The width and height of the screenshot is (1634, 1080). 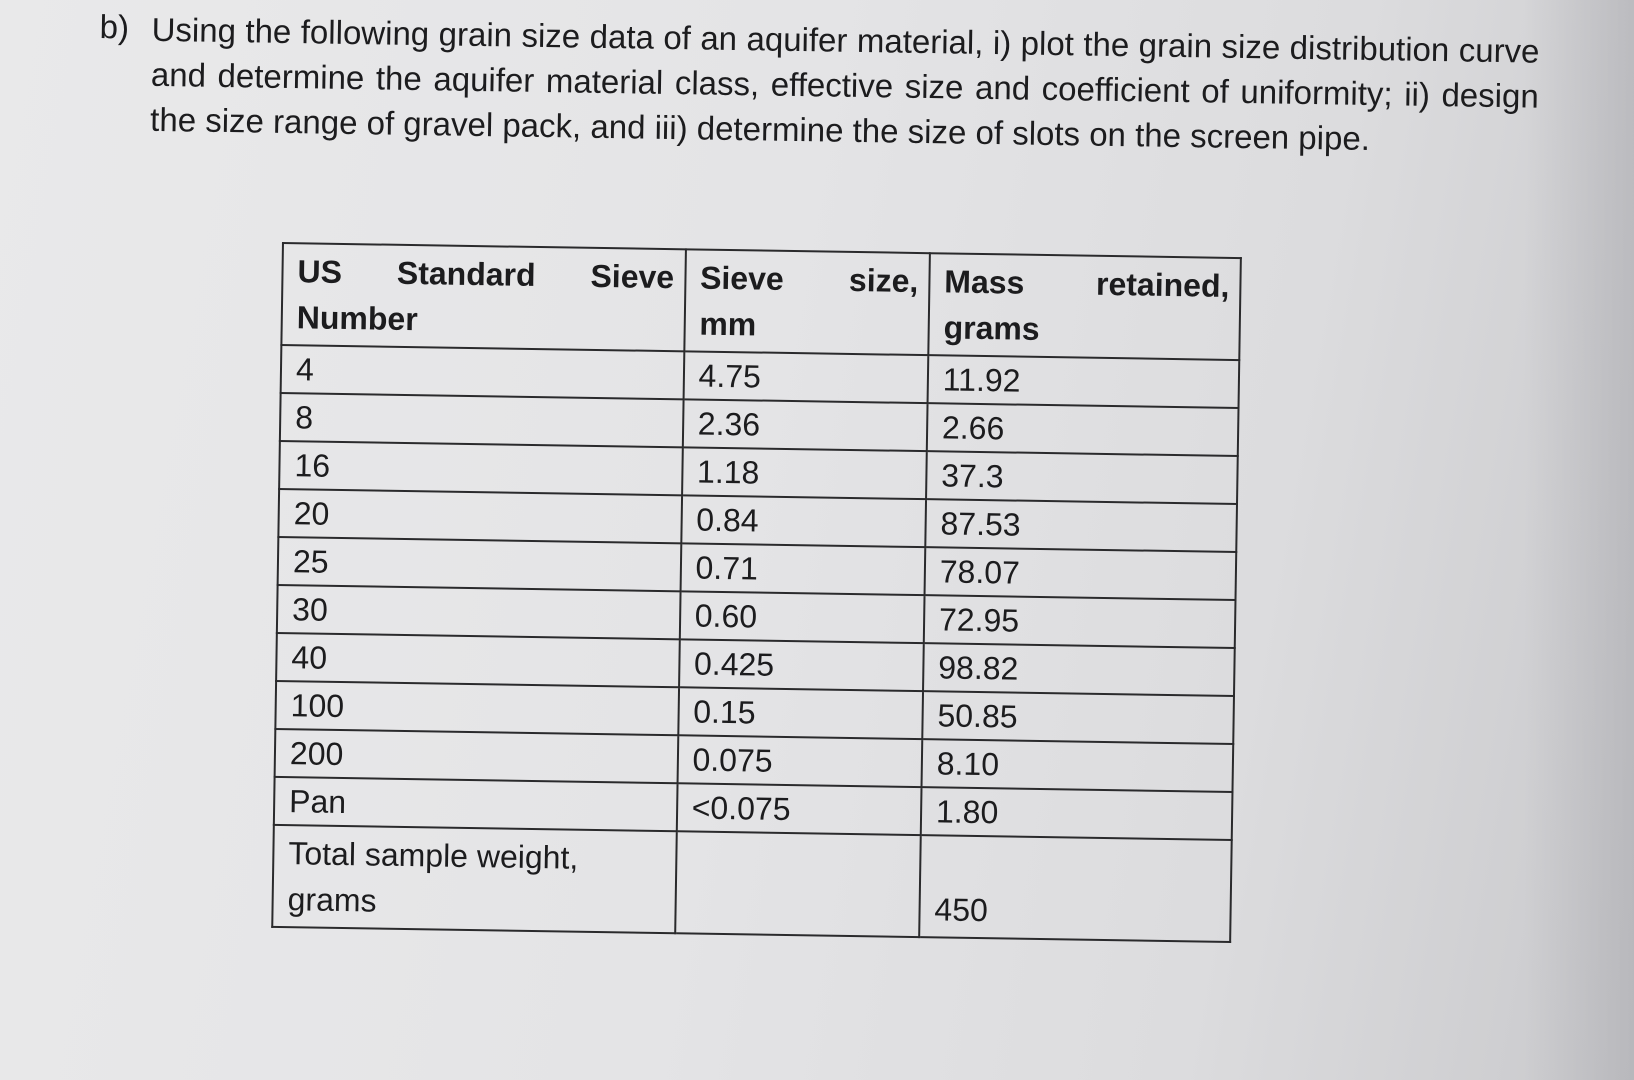 I want to click on cell-sieve-size: 1.18, so click(x=804, y=473).